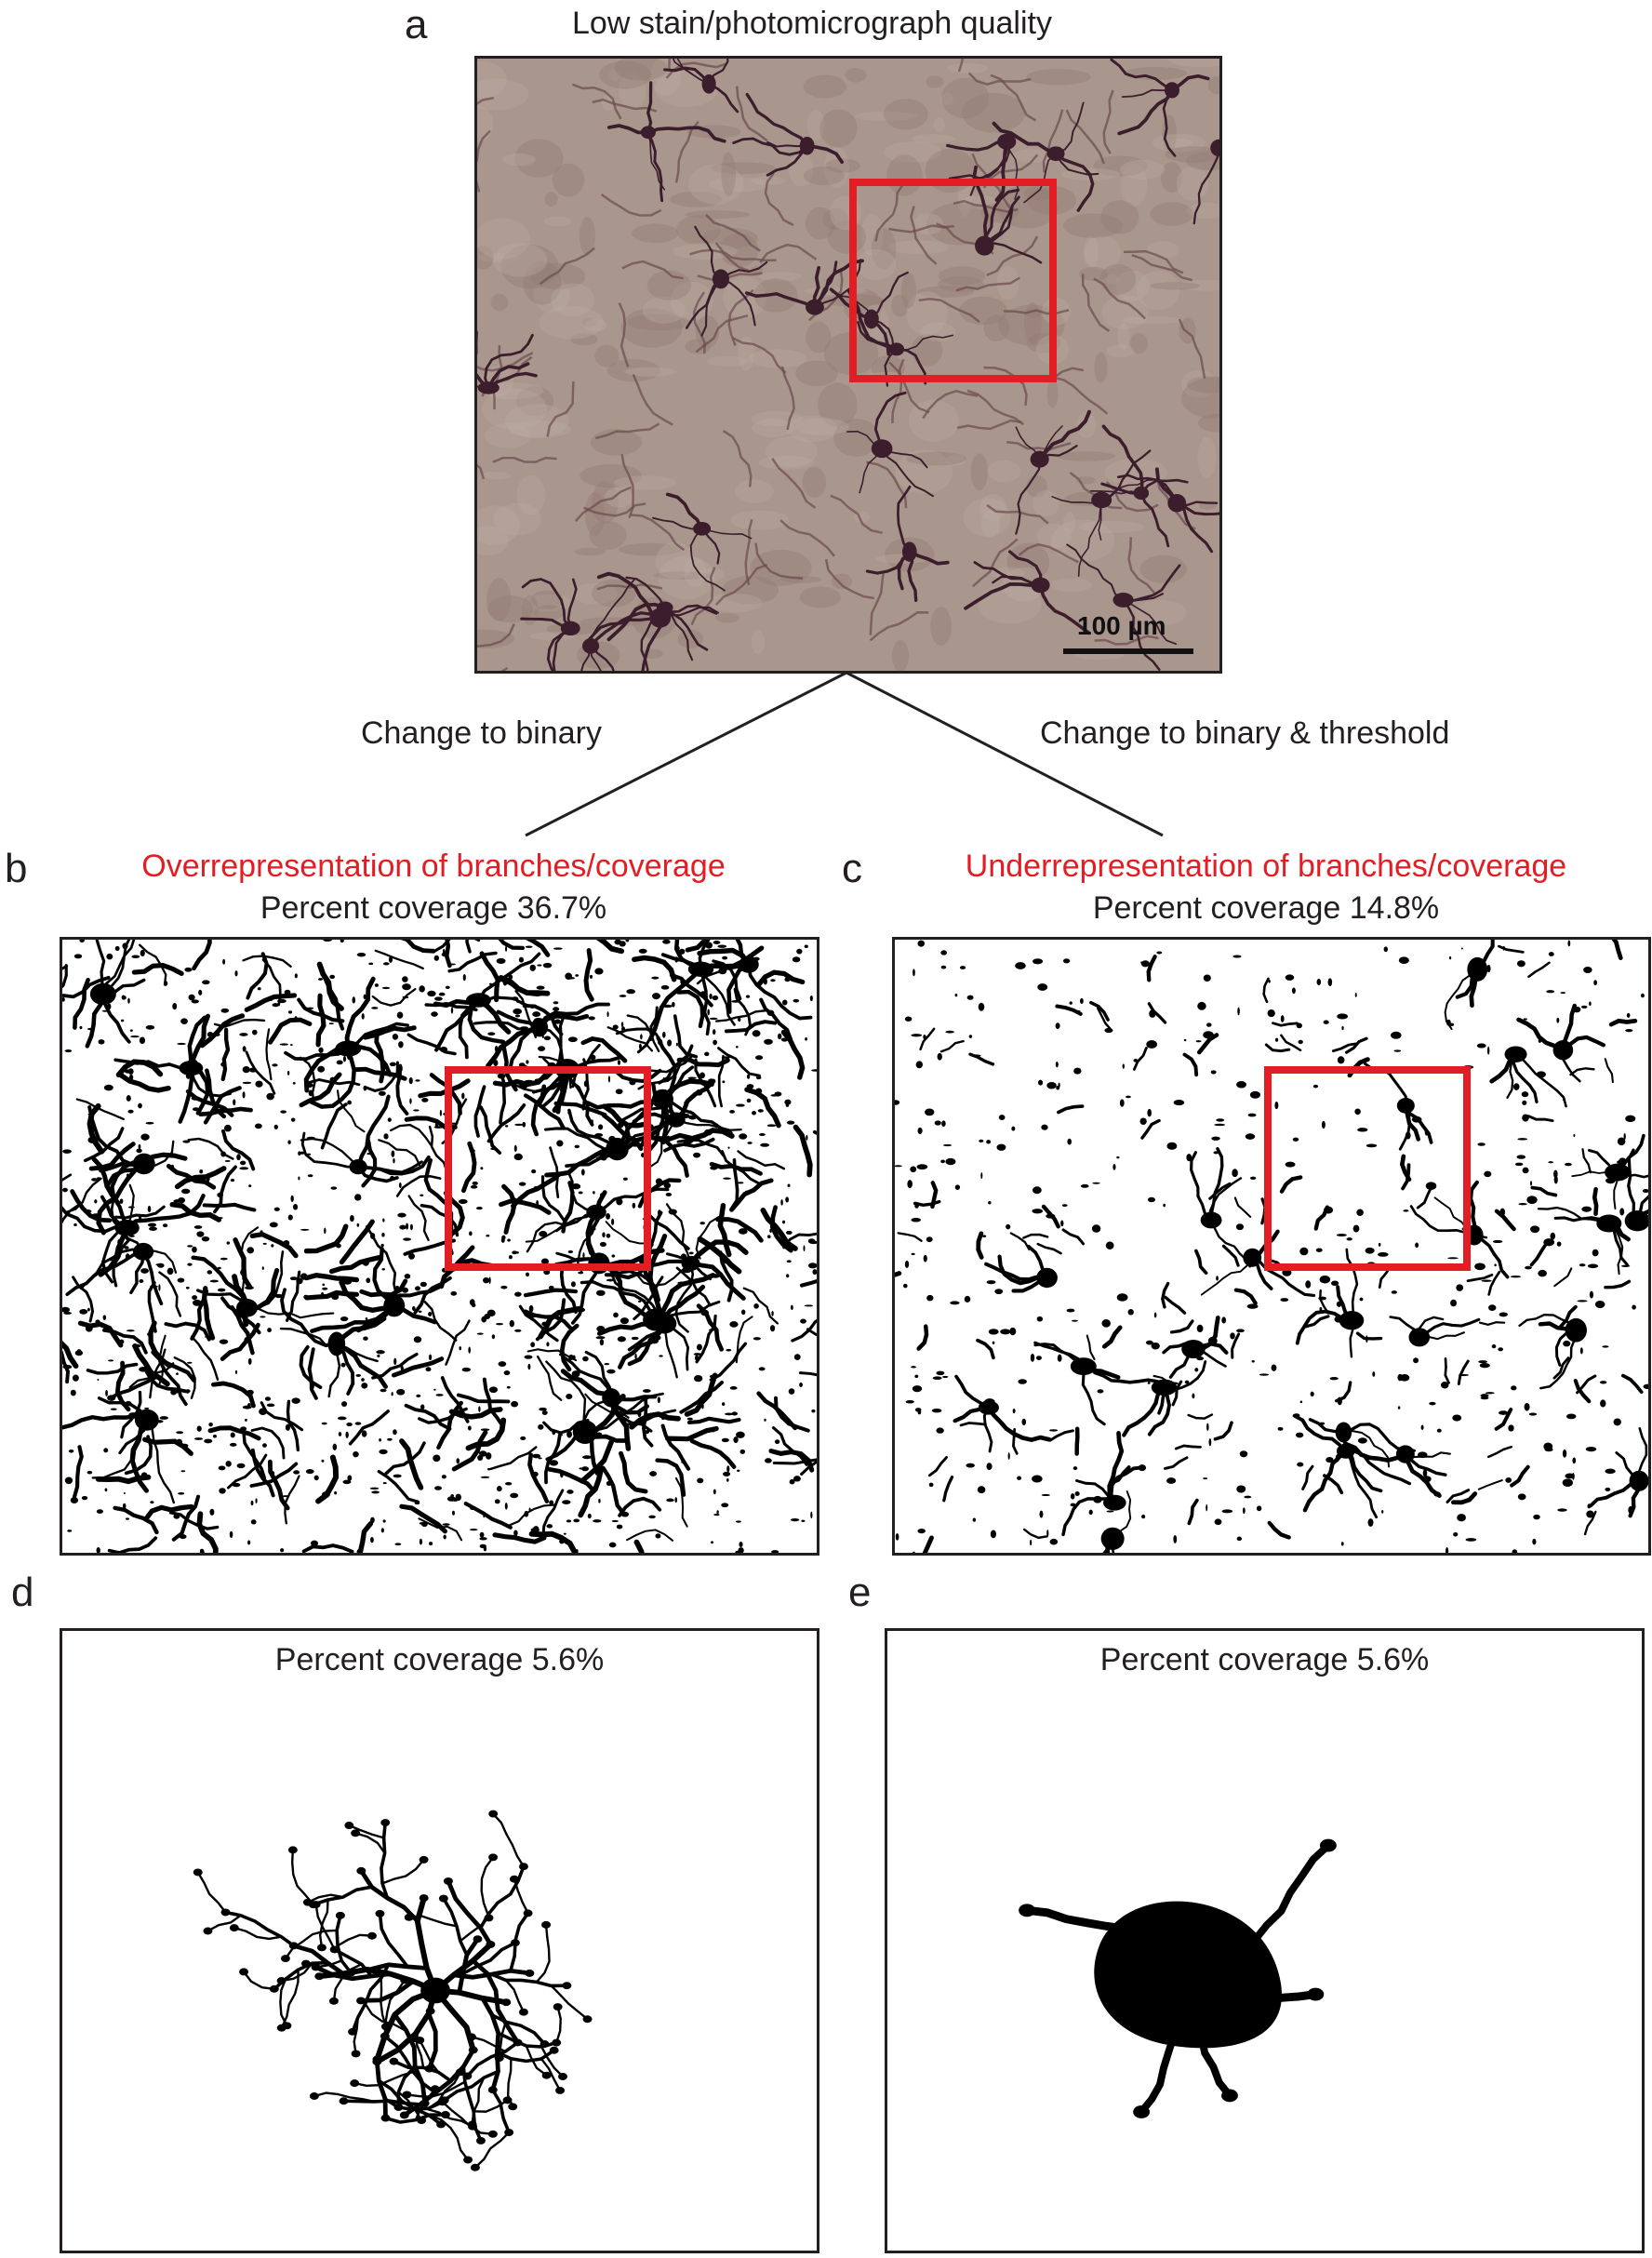 This screenshot has width=1652, height=2258. Describe the element at coordinates (852, 868) in the screenshot. I see `panel-c-label: c` at that location.